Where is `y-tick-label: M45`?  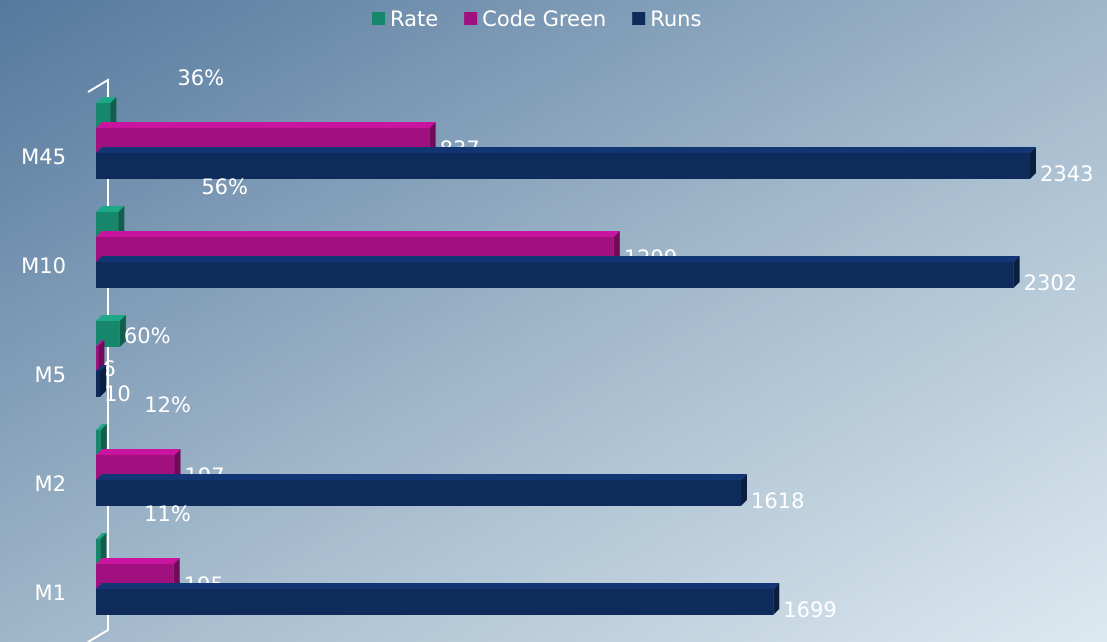 y-tick-label: M45 is located at coordinates (43, 157).